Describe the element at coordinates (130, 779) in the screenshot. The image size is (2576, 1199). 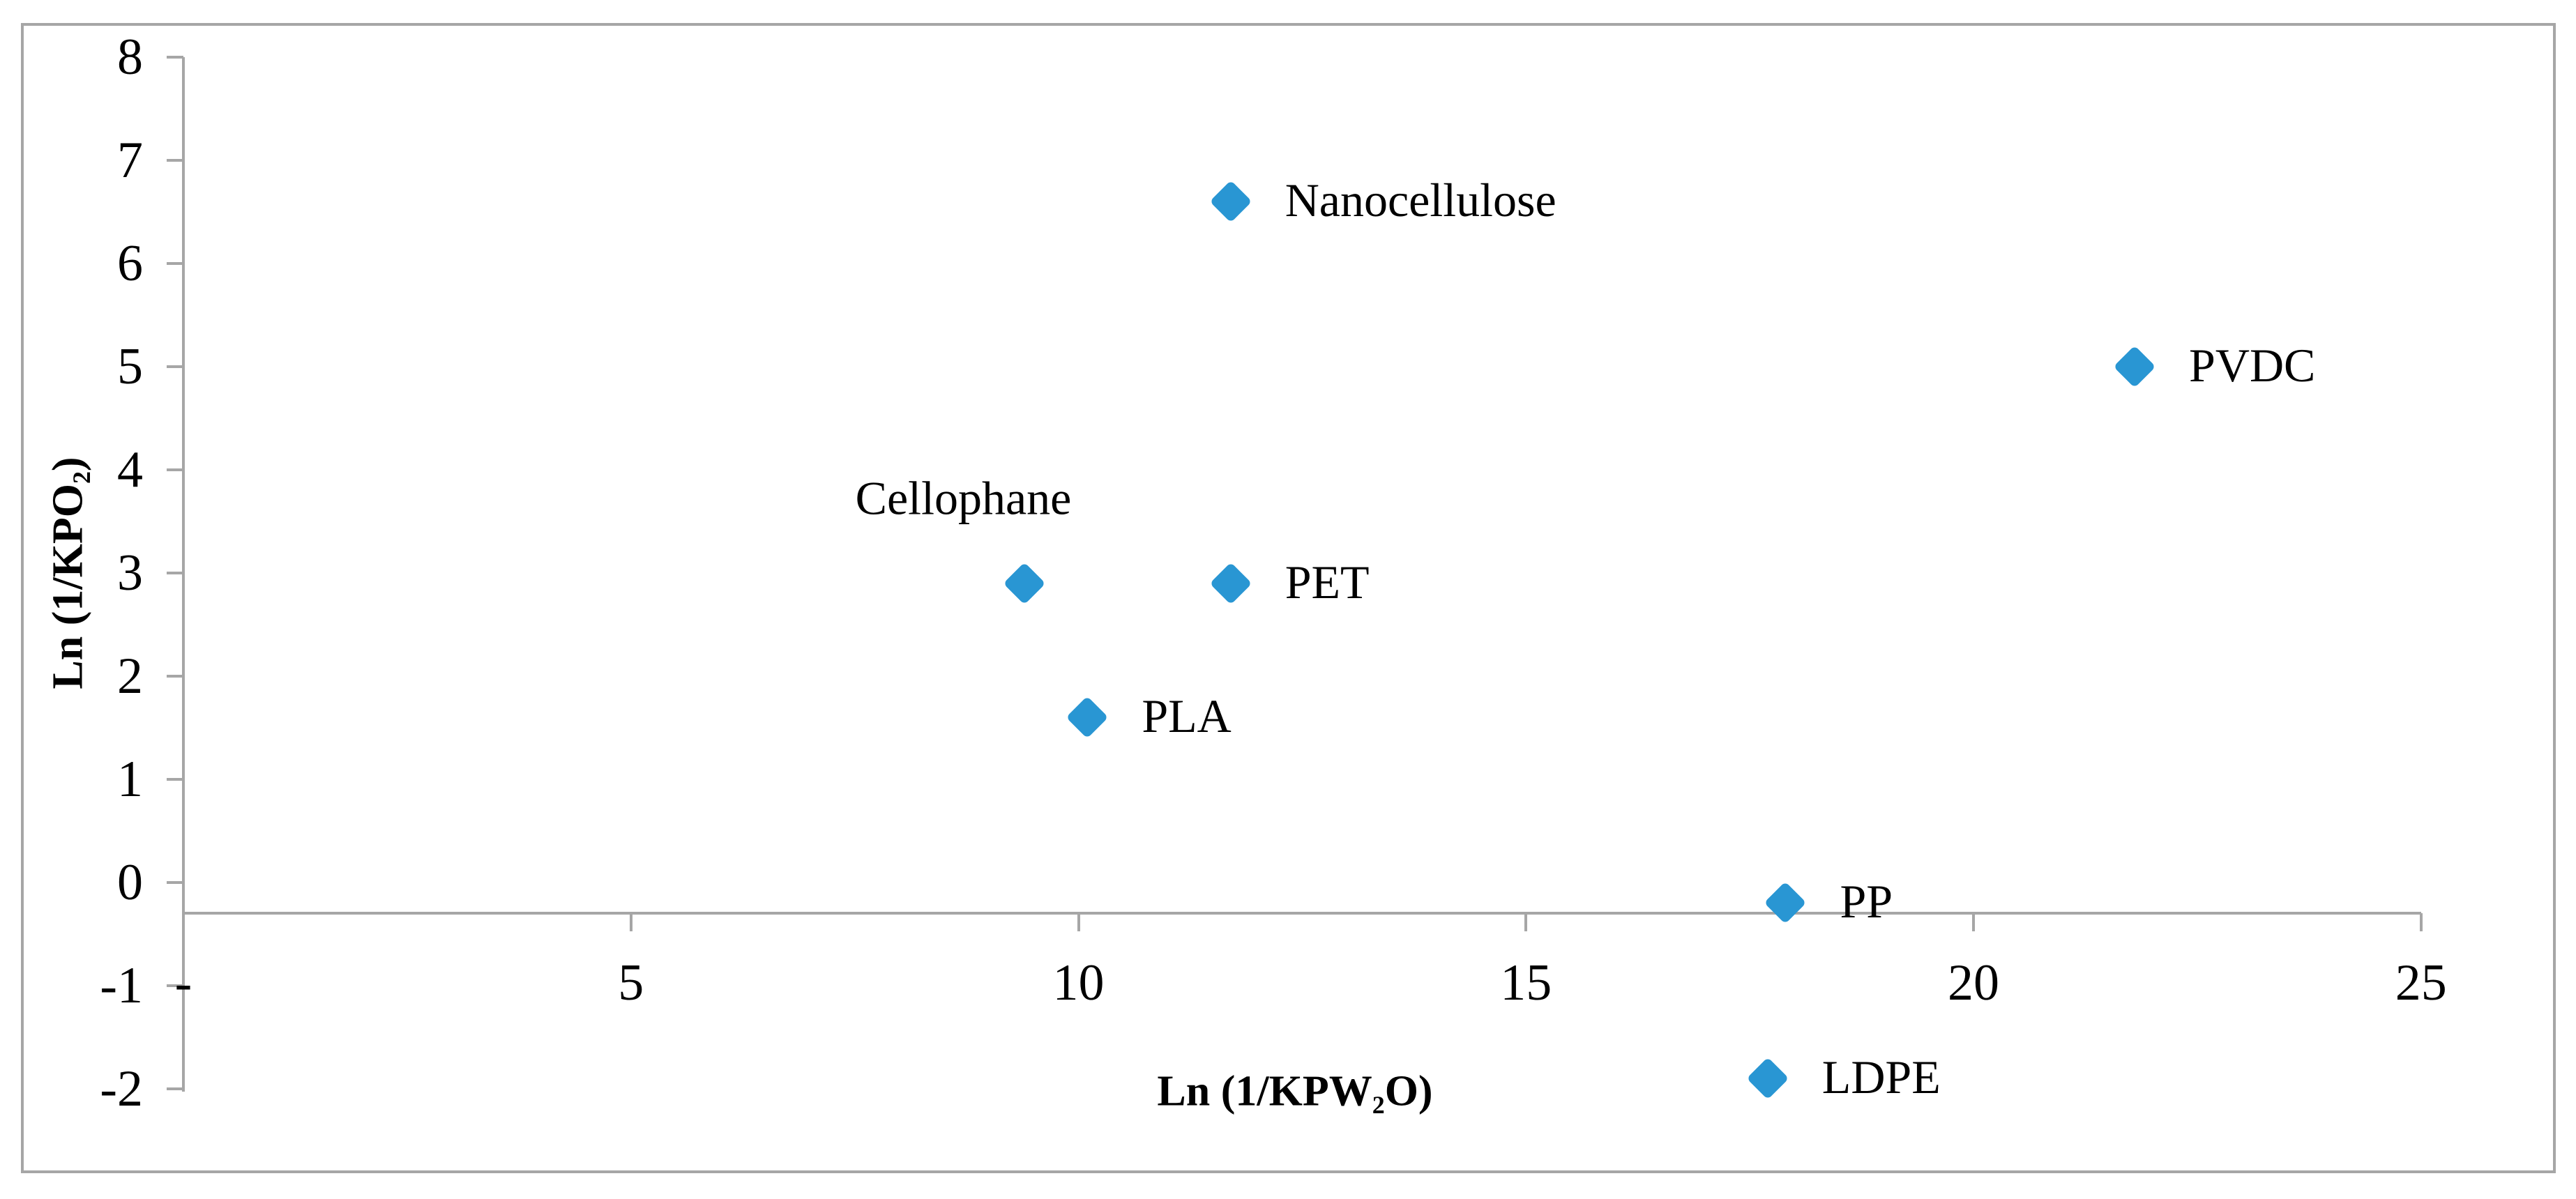
I see `y-tick-label: 1` at that location.